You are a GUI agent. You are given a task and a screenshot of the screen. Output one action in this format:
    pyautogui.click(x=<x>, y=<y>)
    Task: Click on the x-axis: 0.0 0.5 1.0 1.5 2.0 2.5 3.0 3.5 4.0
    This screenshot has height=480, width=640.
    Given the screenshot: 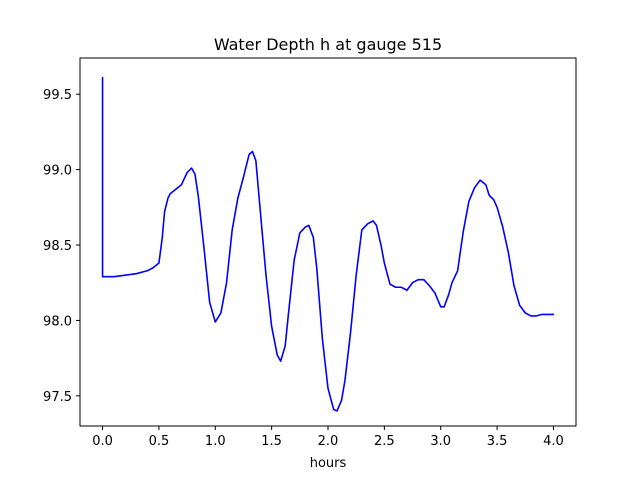 What is the action you would take?
    pyautogui.click(x=328, y=437)
    